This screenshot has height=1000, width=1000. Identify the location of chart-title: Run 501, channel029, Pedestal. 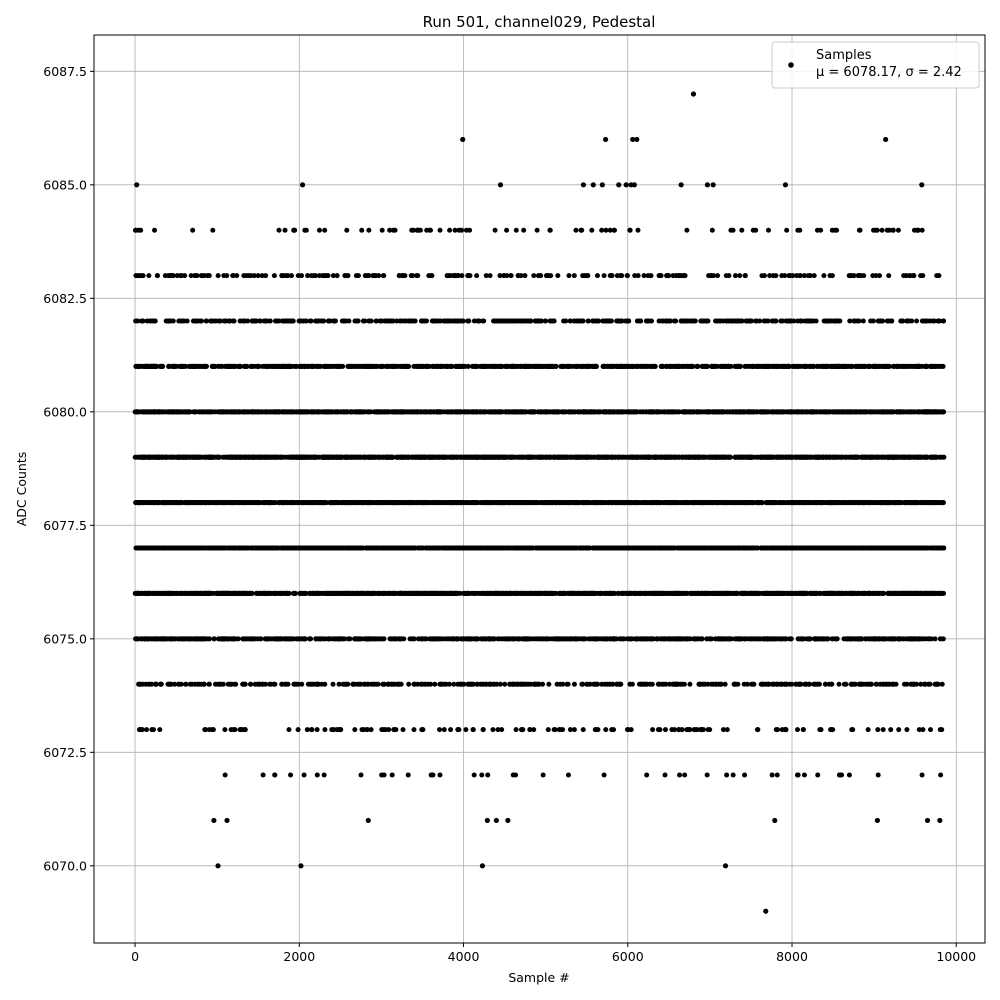
(539, 22).